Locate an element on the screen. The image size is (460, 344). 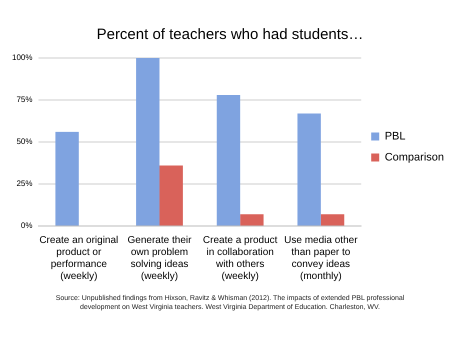
y-tick-label: 100% is located at coordinates (22, 57).